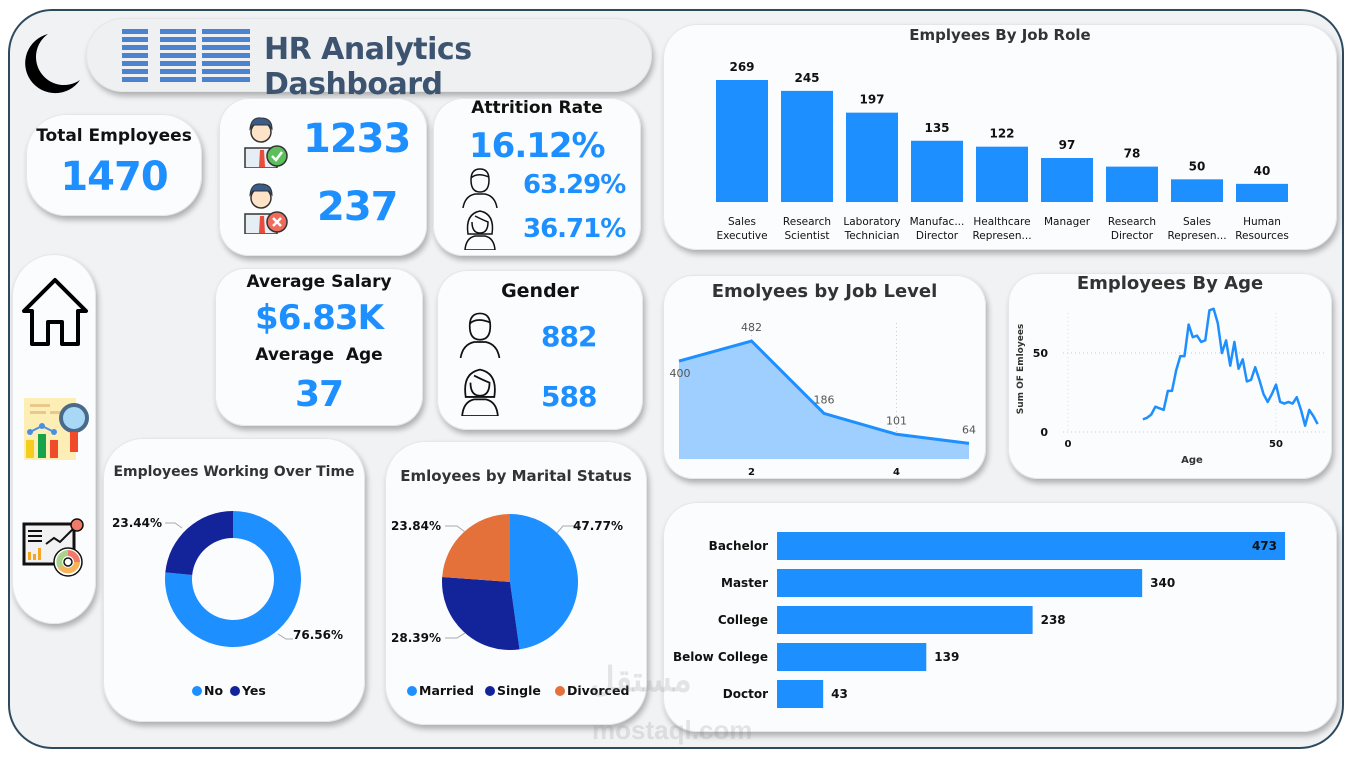 The height and width of the screenshot is (759, 1348). Describe the element at coordinates (357, 139) in the screenshot. I see `active-employees-value: 1233` at that location.